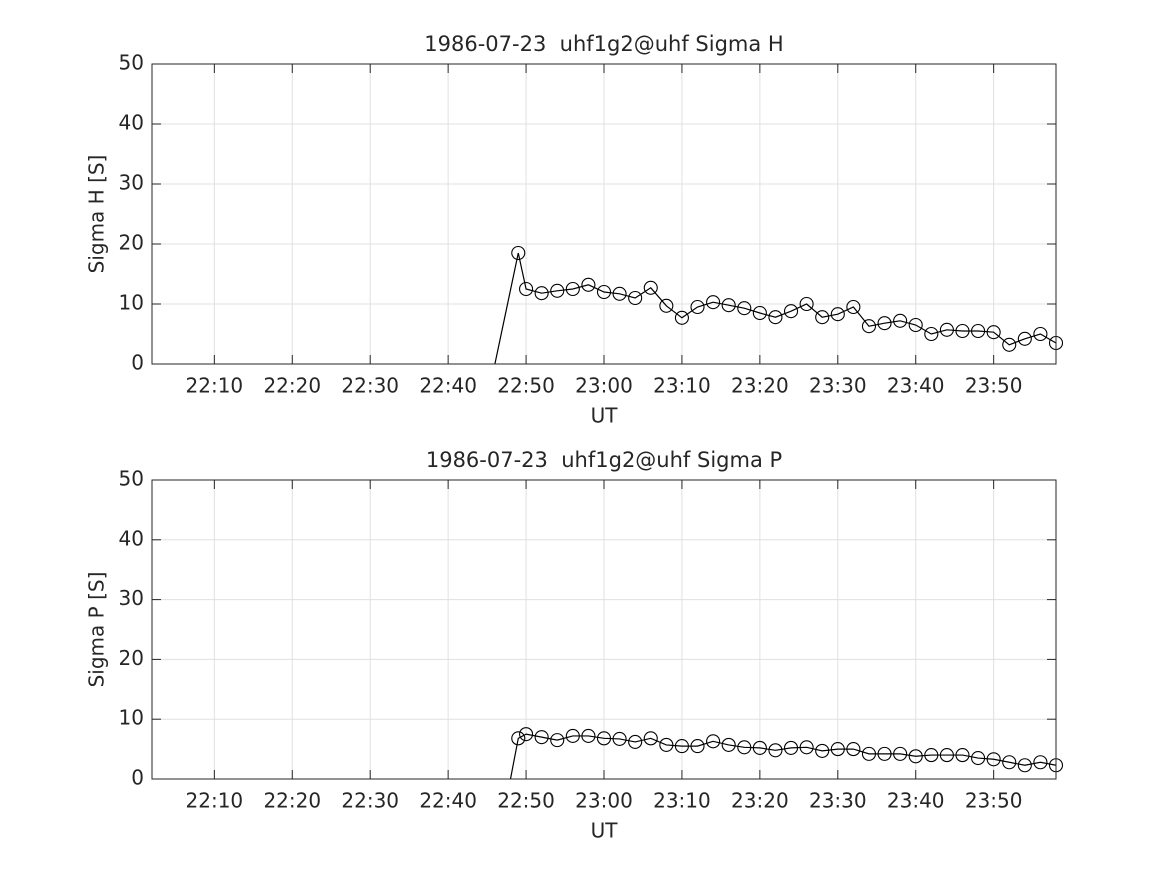  I want to click on y-axis-label: Sigma P [S], so click(97, 630).